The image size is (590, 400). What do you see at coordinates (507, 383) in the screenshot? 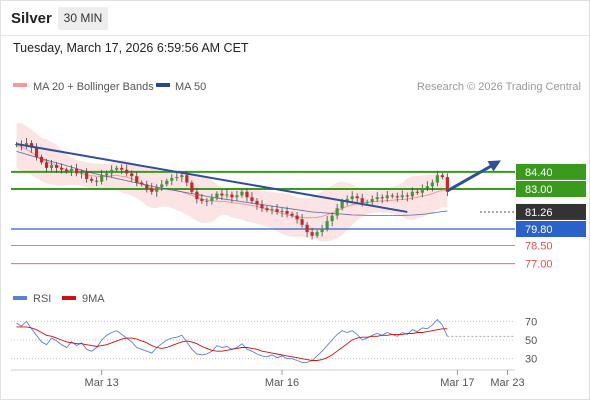
I see `x-label-mar-23: Mar 23` at bounding box center [507, 383].